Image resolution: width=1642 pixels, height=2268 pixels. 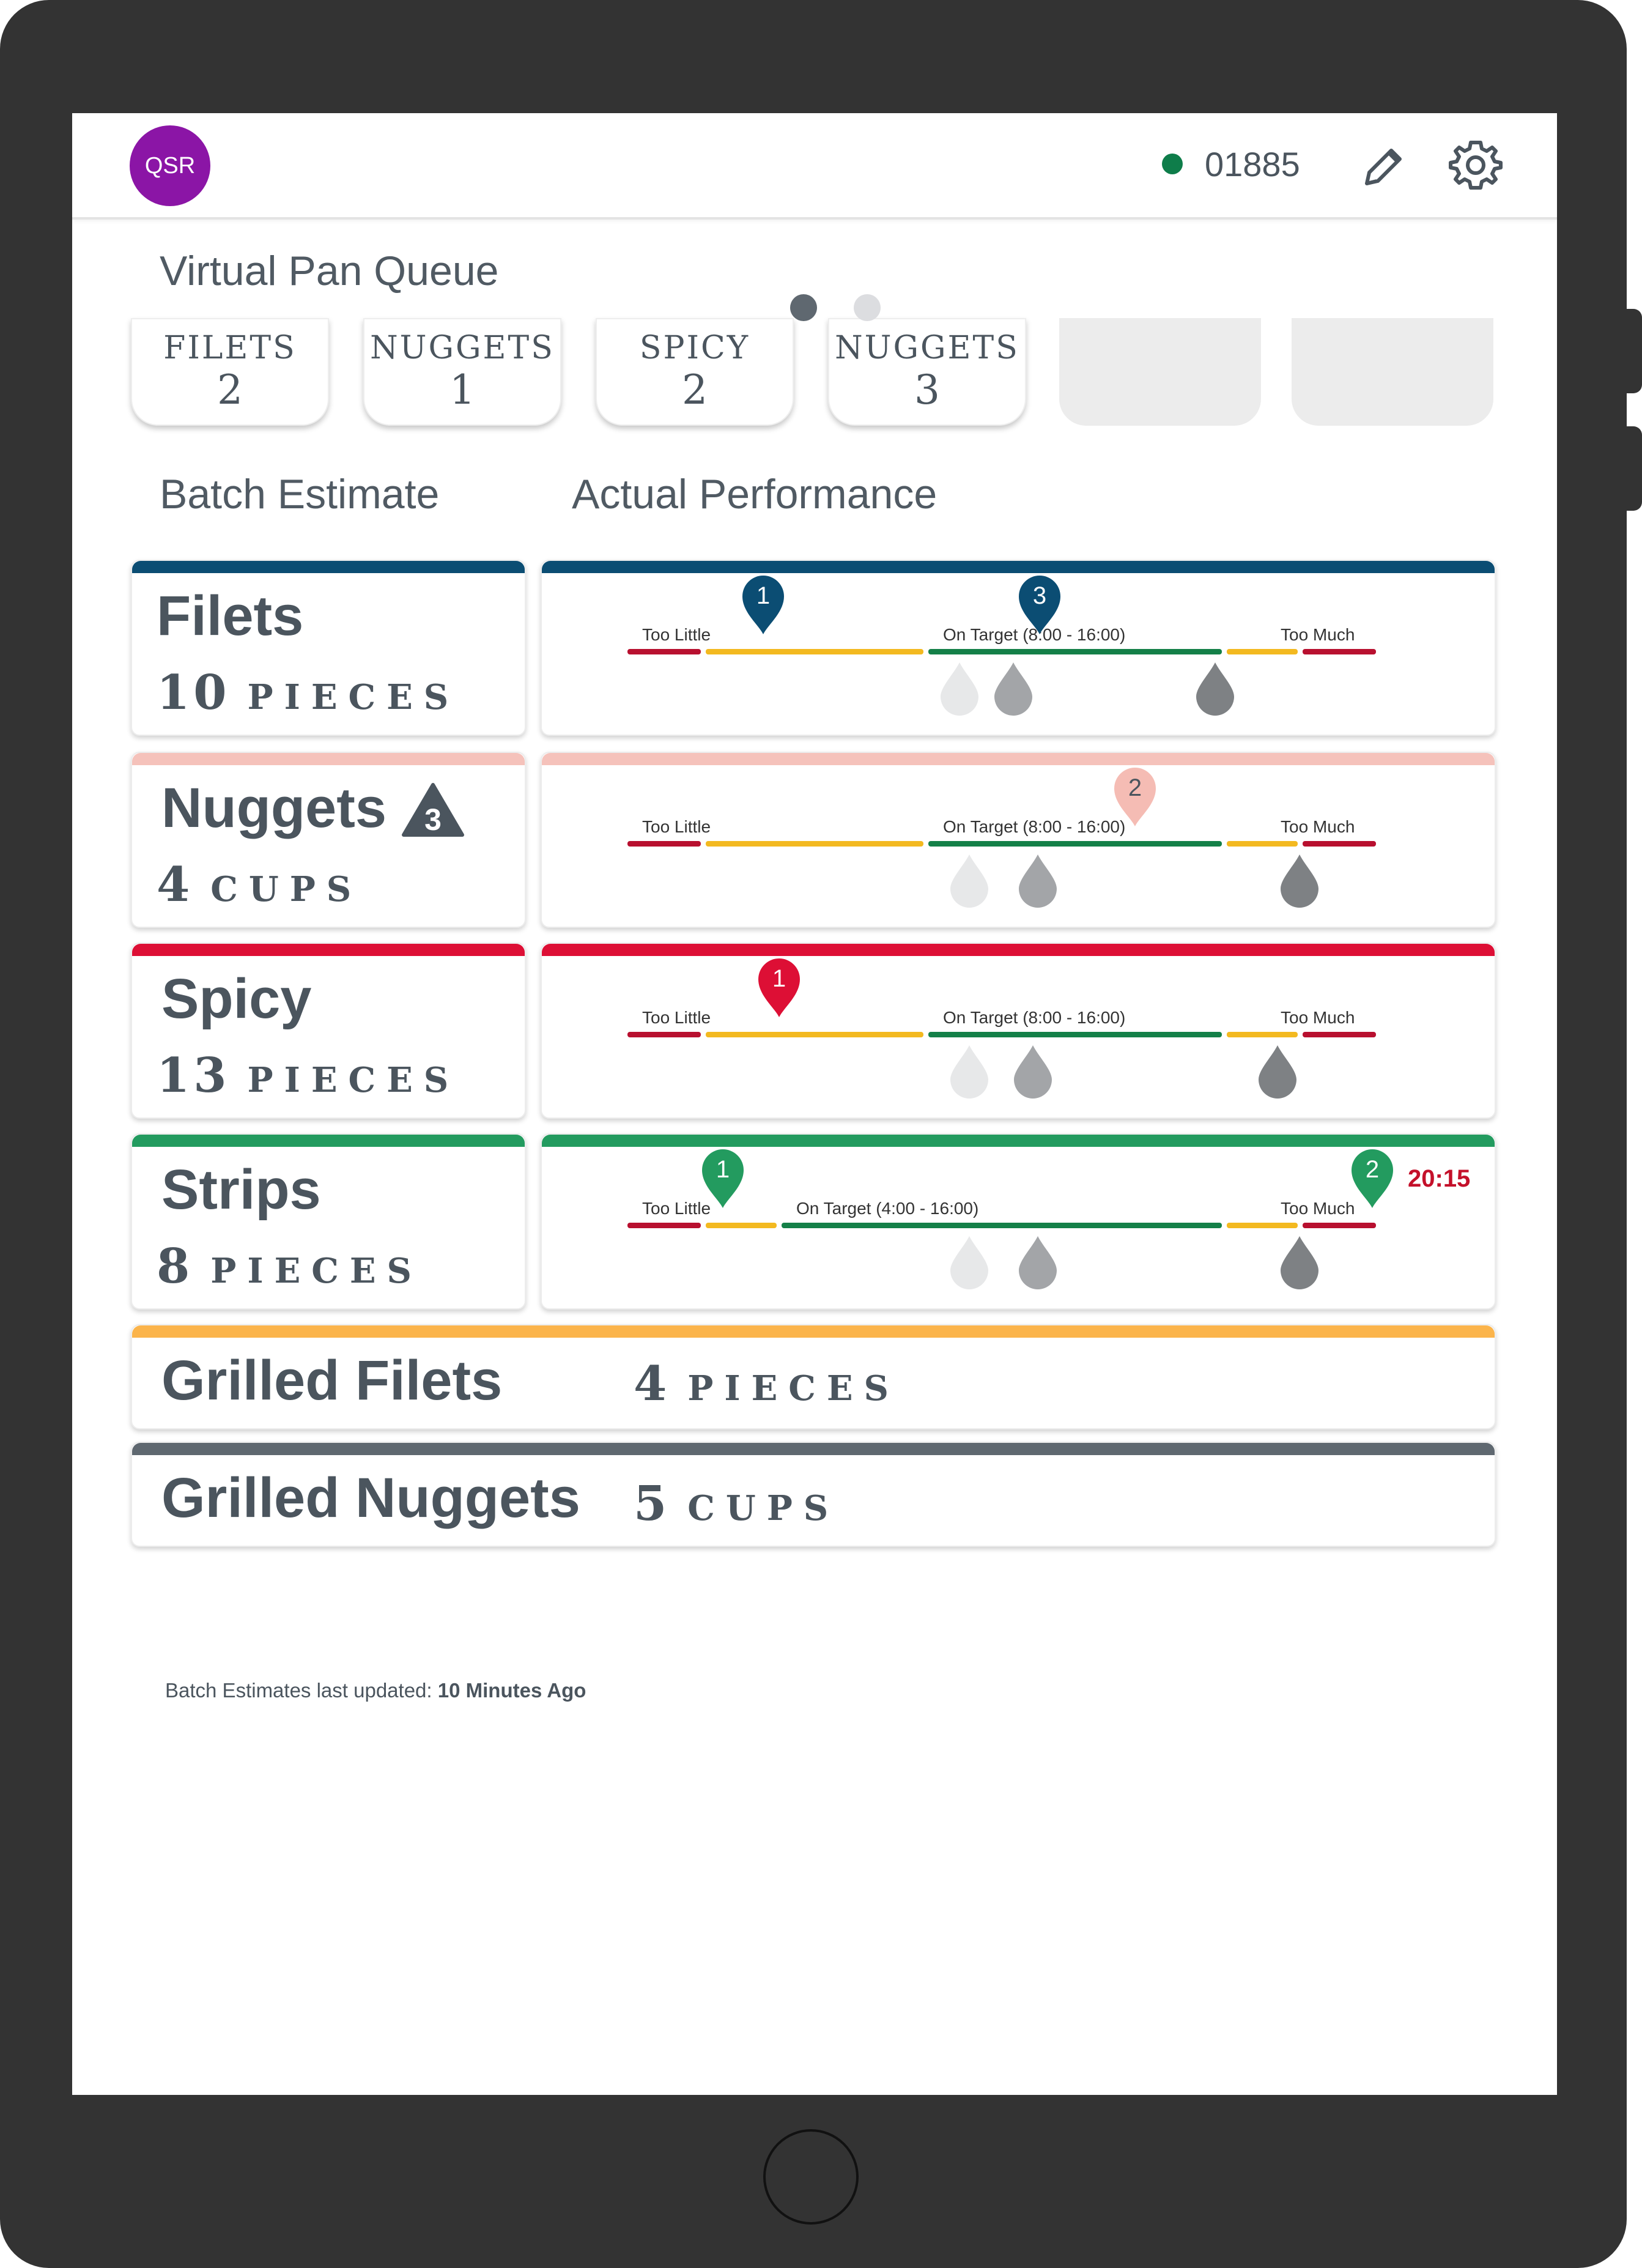 What do you see at coordinates (194, 693) in the screenshot?
I see `quantity-value: 10` at bounding box center [194, 693].